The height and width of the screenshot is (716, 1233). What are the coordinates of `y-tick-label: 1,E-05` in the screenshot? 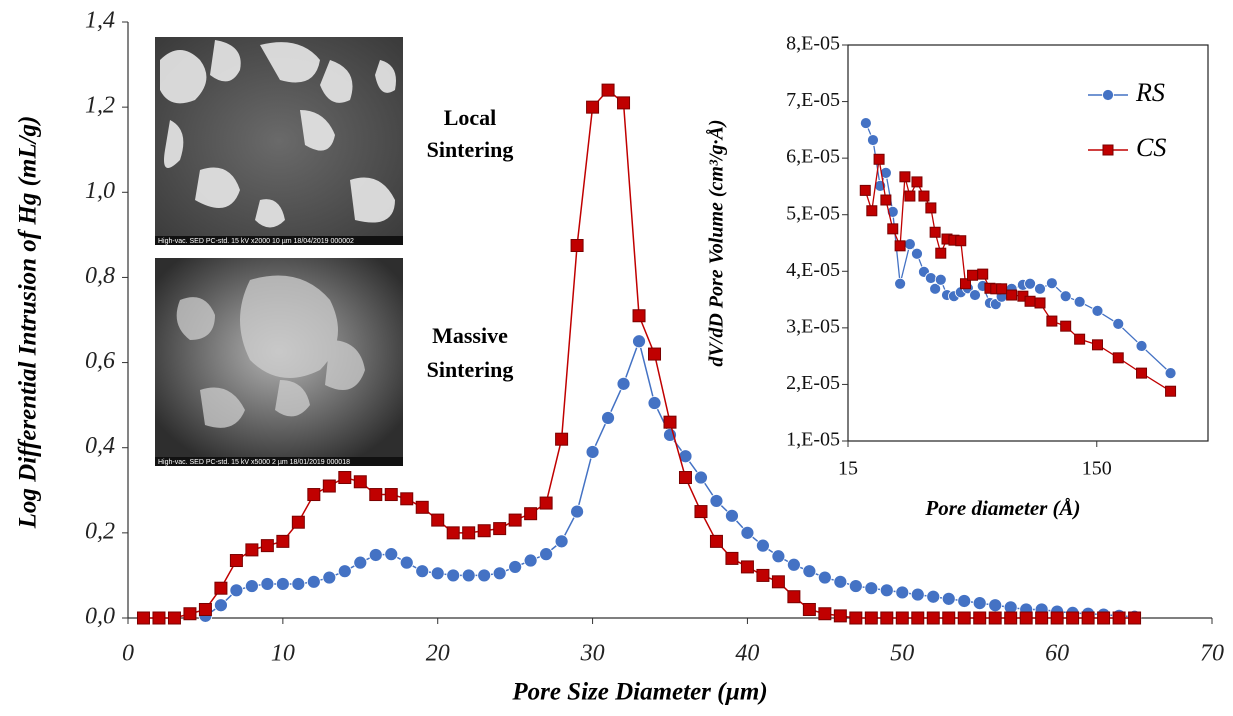 It's located at (813, 440).